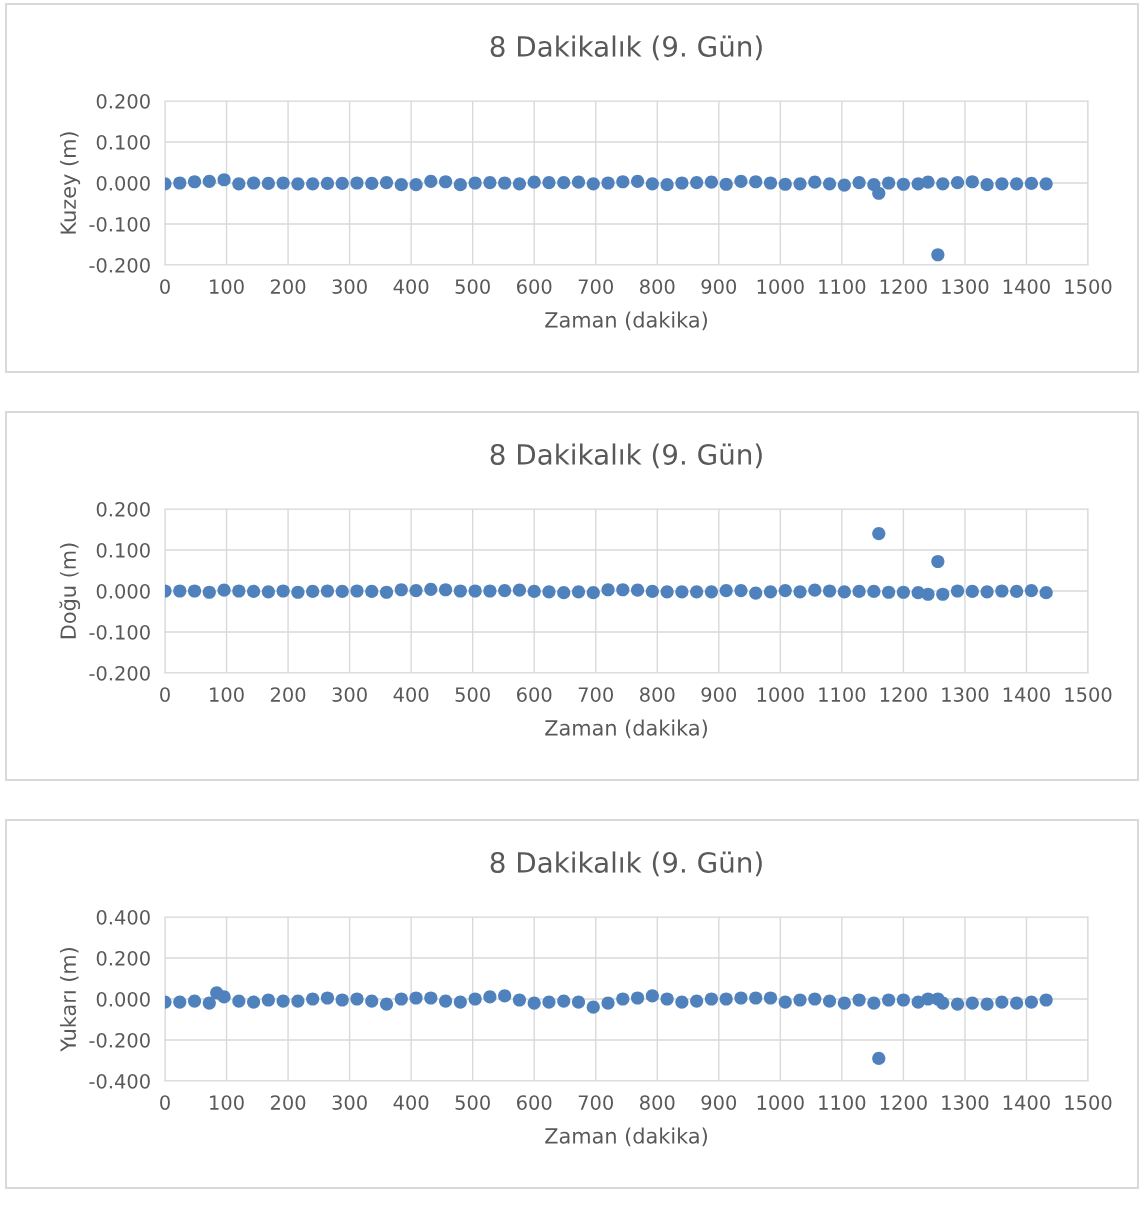 The height and width of the screenshot is (1224, 1144). I want to click on y-tick-label: -0.400, so click(119, 1081).